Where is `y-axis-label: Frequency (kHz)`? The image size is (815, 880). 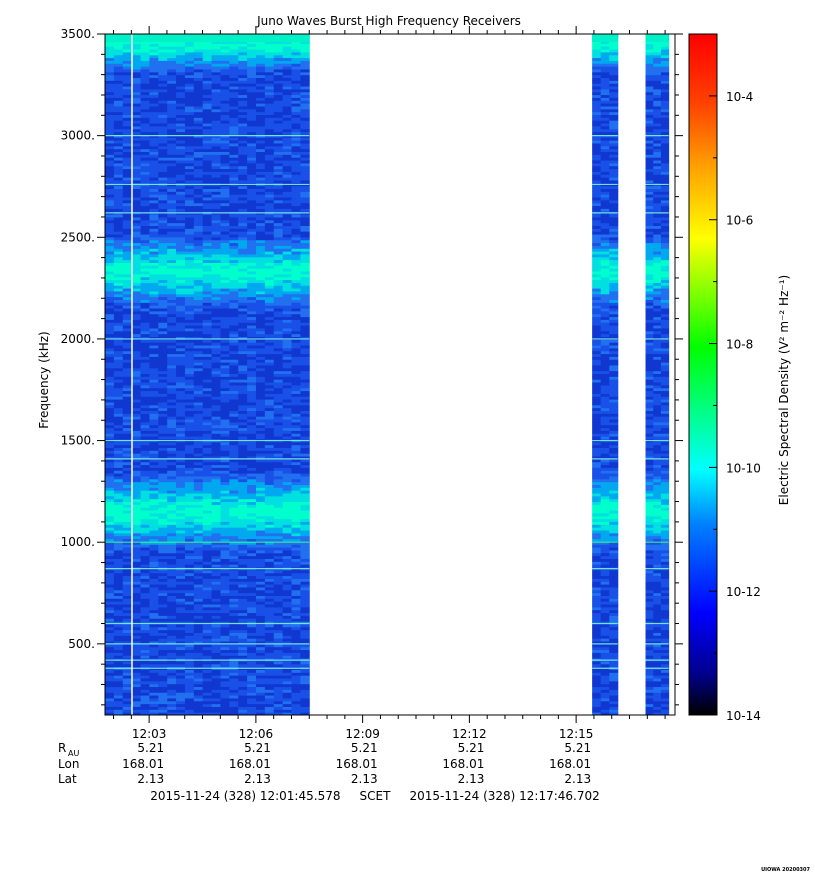 y-axis-label: Frequency (kHz) is located at coordinates (44, 379).